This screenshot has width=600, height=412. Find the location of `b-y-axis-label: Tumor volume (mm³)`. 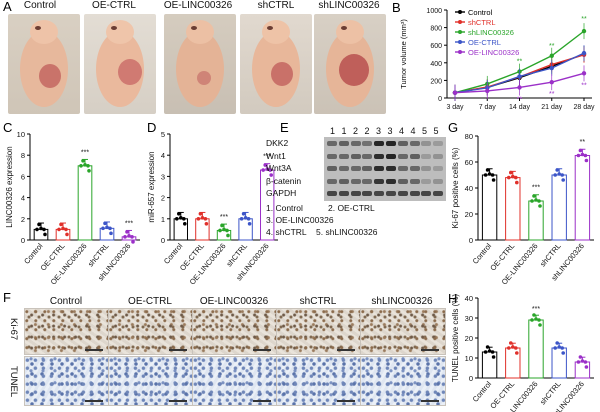

b-y-axis-label: Tumor volume (mm³) is located at coordinates (403, 54).